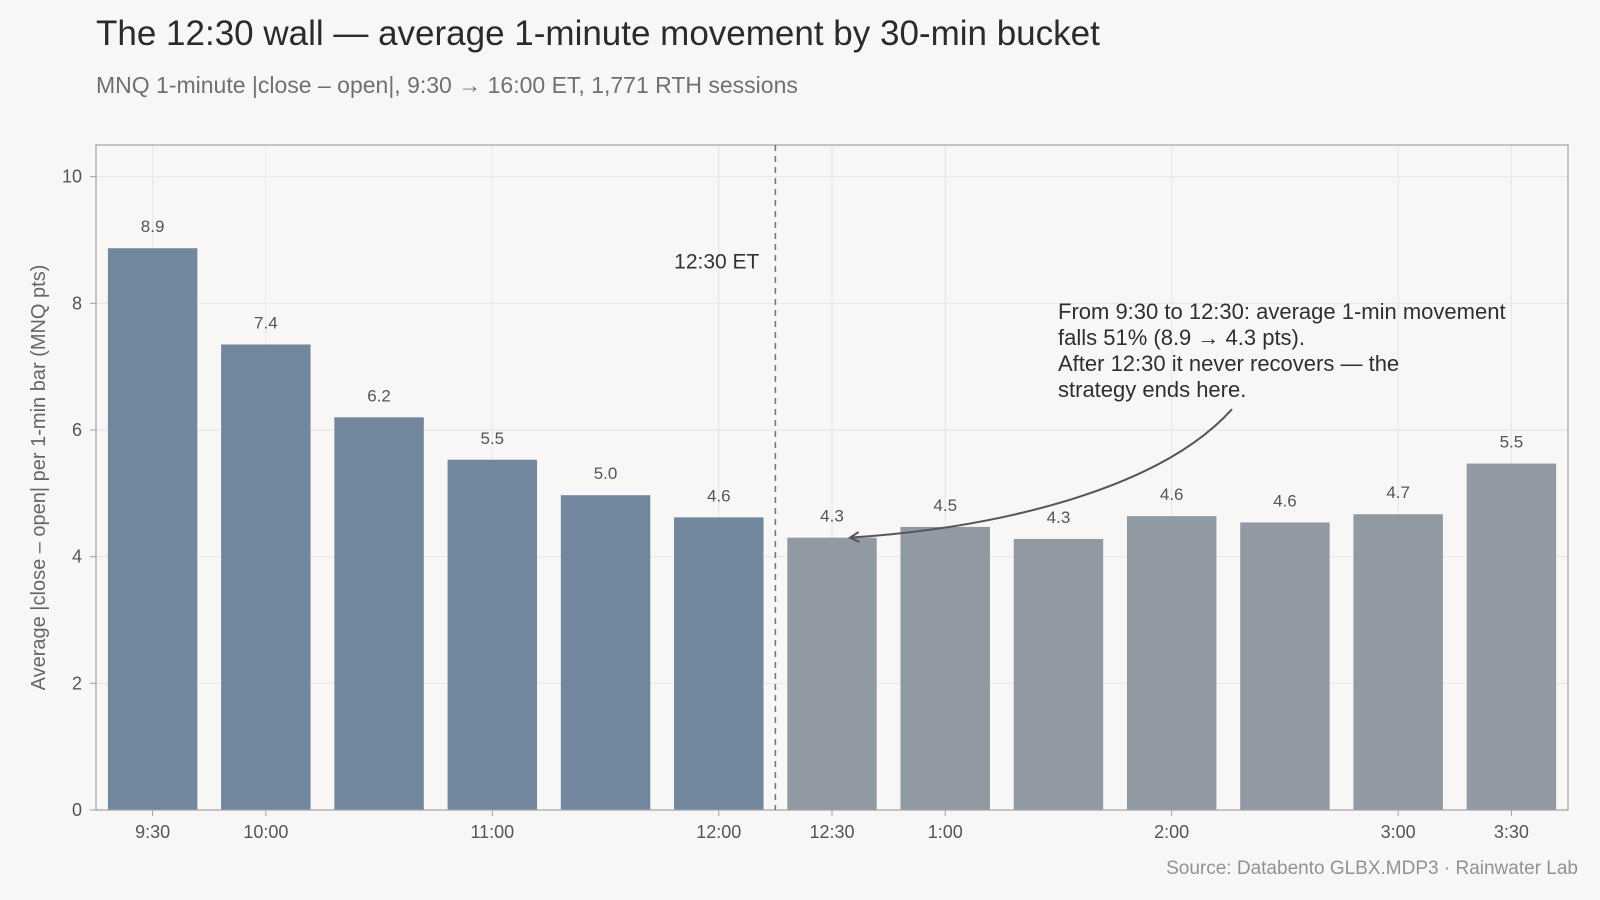 Image resolution: width=1600 pixels, height=900 pixels. I want to click on bar-3:00, so click(1398, 662).